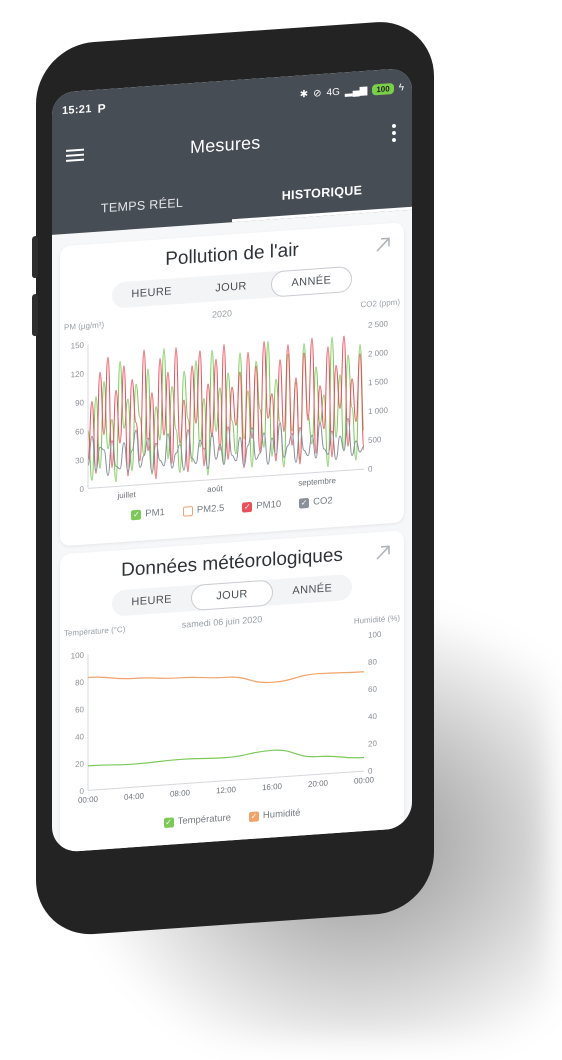  I want to click on status-icons: ✱ ⊘ 4G ▂▄▆ 100 ϟ, so click(352, 91).